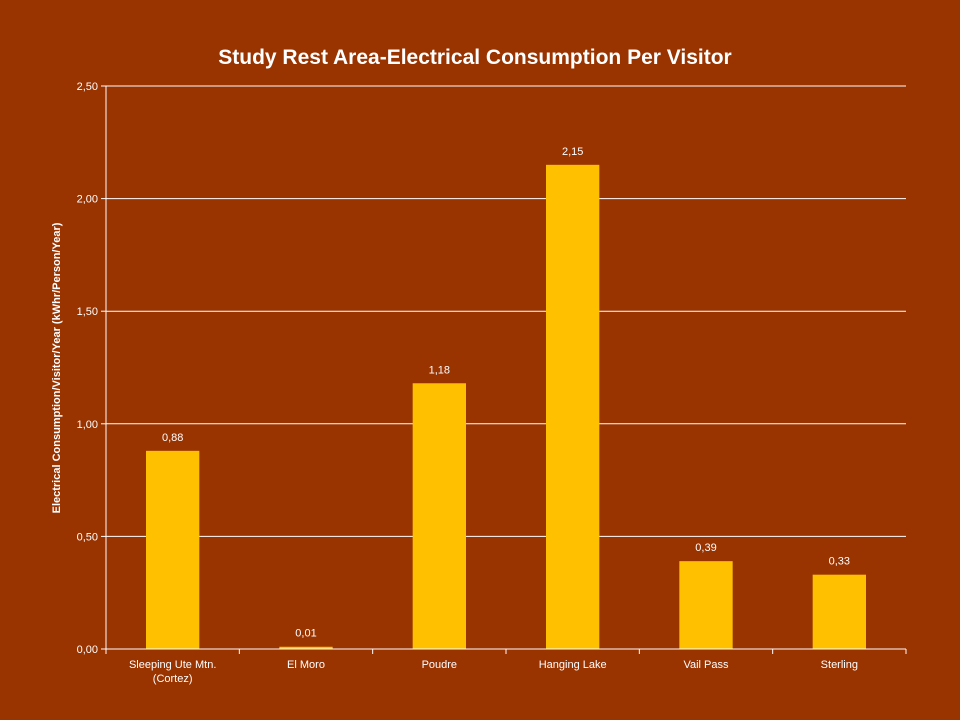  What do you see at coordinates (439, 370) in the screenshot?
I see `data-label: 1,18` at bounding box center [439, 370].